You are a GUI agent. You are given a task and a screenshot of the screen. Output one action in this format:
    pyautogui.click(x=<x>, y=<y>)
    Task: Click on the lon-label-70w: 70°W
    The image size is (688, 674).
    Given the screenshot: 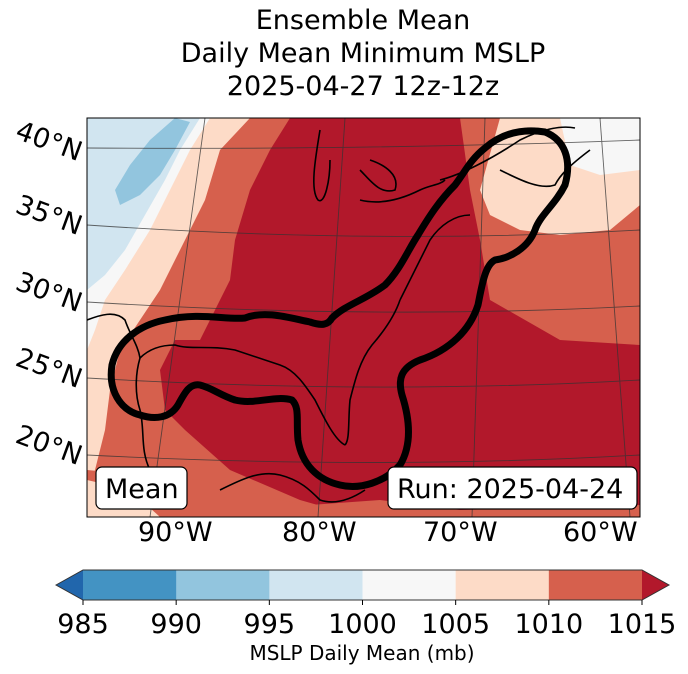 What is the action you would take?
    pyautogui.click(x=460, y=532)
    